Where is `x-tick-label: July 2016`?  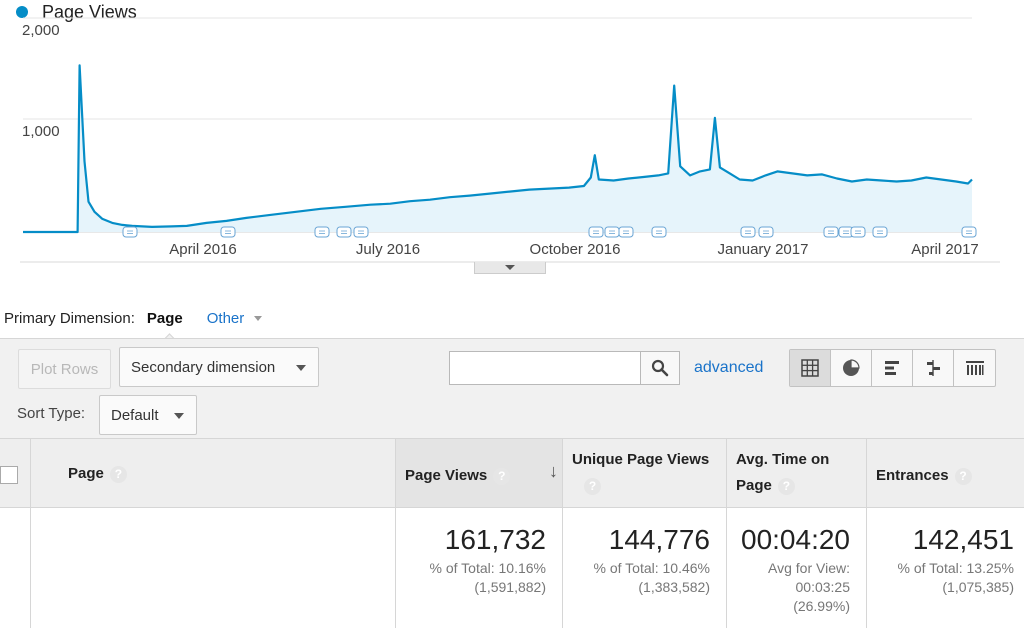 x-tick-label: July 2016 is located at coordinates (388, 249).